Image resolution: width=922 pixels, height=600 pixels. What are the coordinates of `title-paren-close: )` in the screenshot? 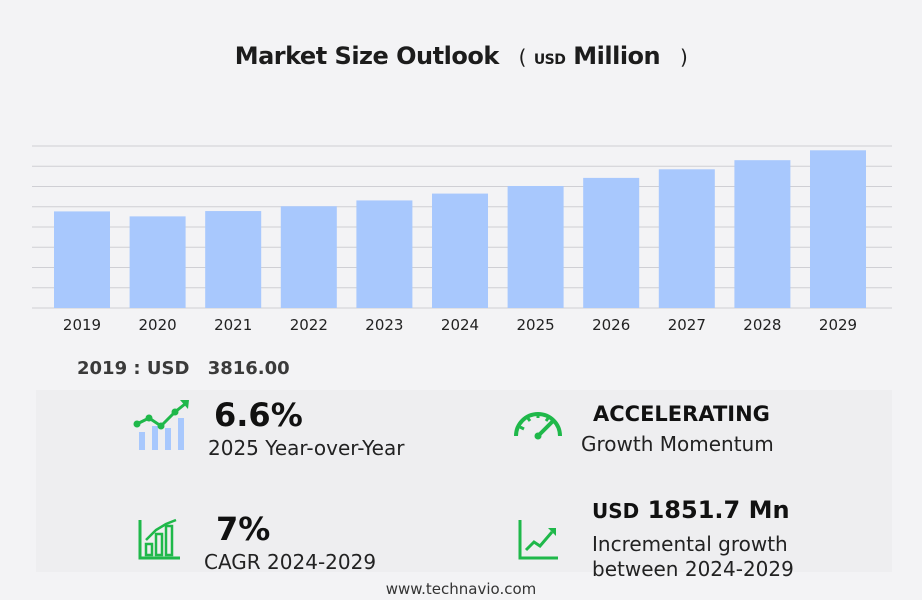 It's located at (683, 57).